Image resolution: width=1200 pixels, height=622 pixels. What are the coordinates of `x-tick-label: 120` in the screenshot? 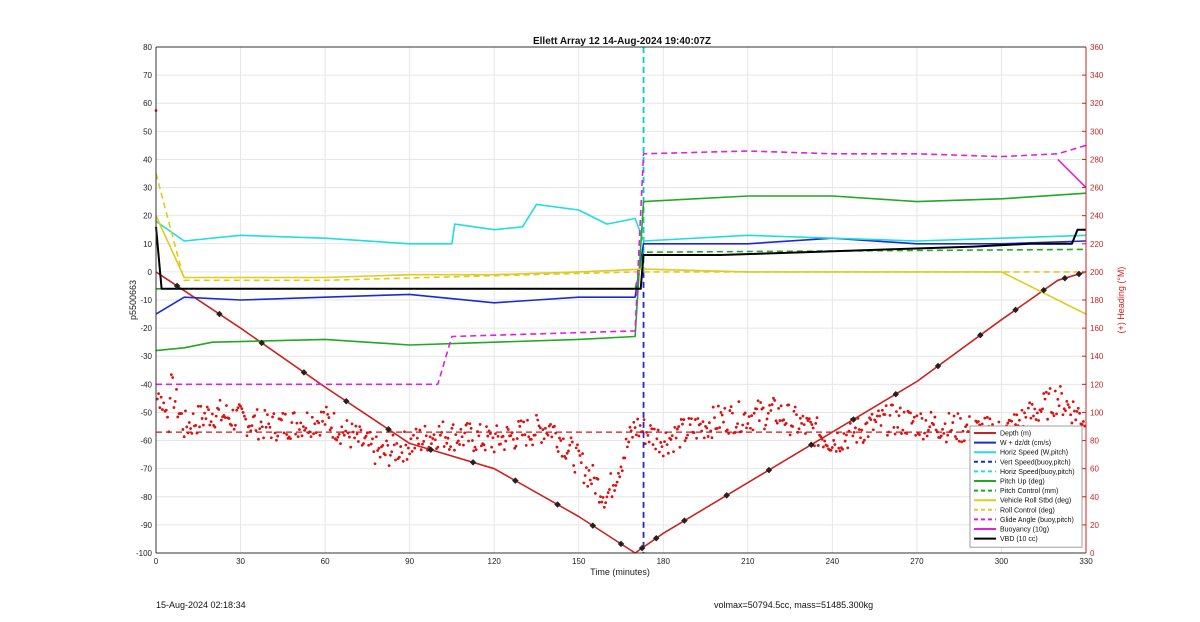 It's located at (495, 561).